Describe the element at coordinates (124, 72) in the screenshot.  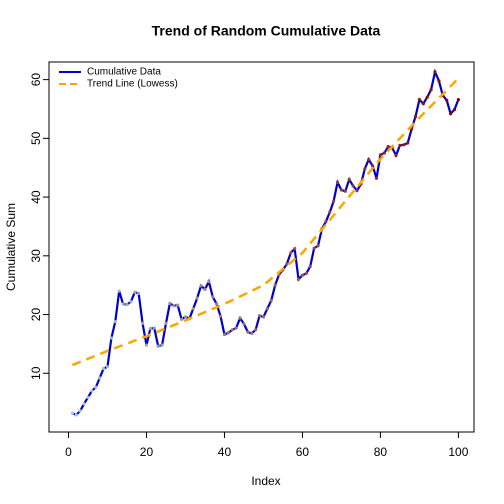
I see `legend-label: Cumulative Data` at that location.